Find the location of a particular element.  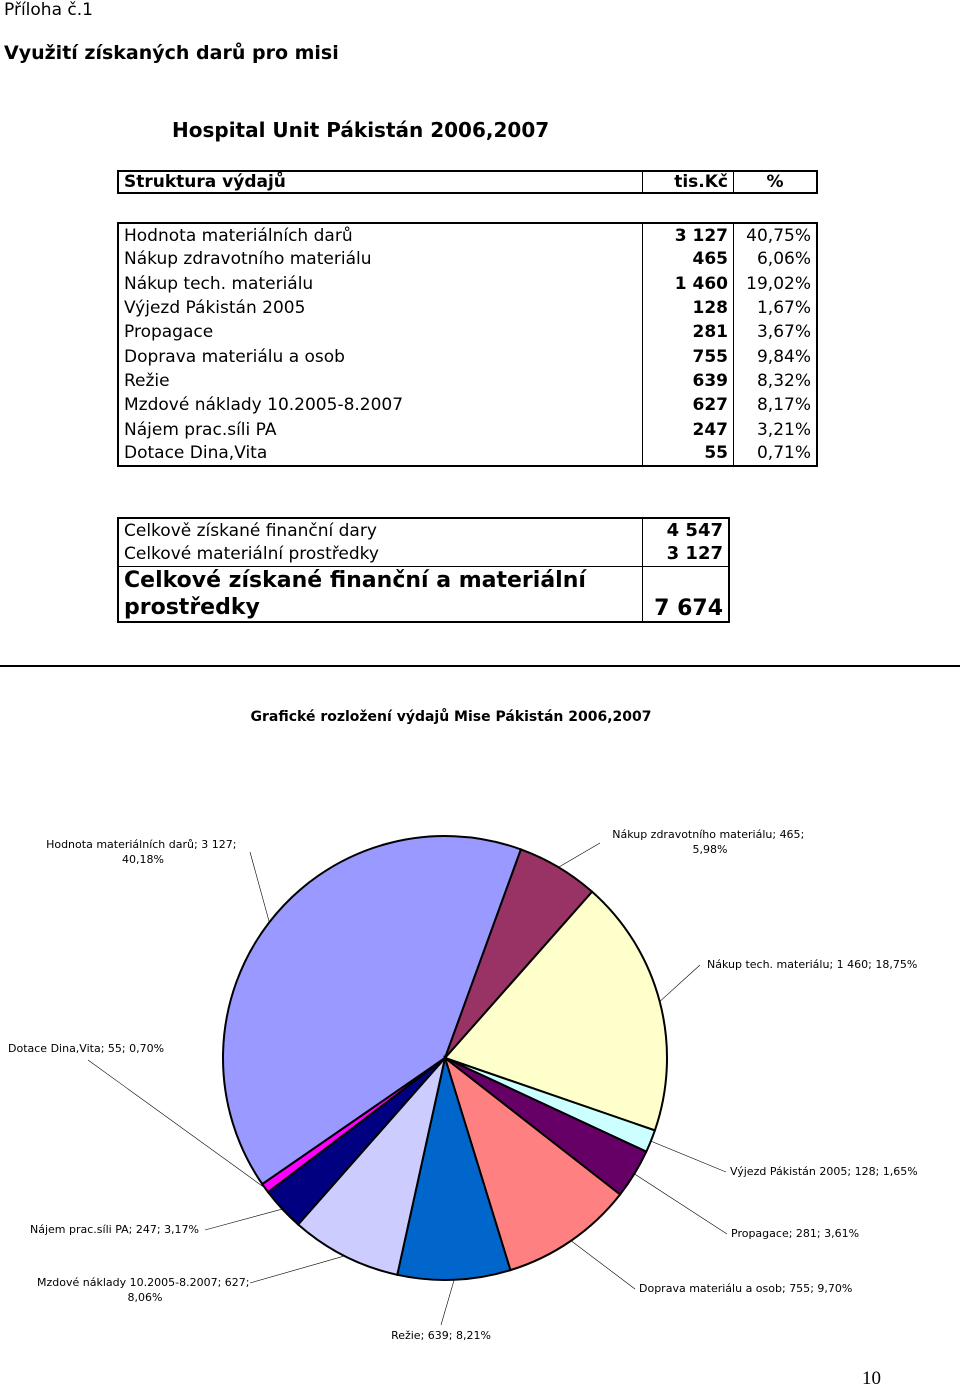

row: Nákup tech. materiálu 1 460 19,02% is located at coordinates (467, 283).